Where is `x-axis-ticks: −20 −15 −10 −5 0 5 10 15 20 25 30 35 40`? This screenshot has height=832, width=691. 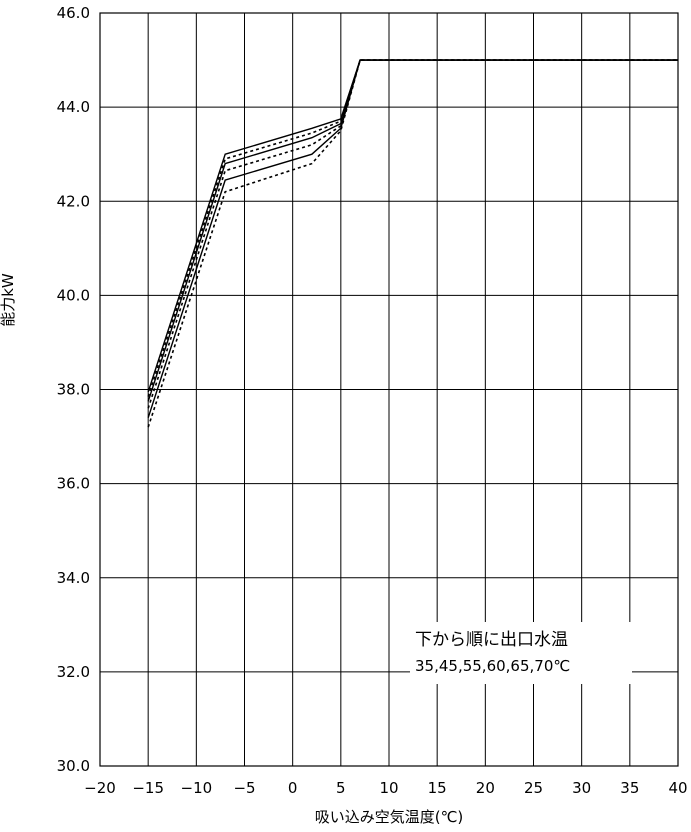
x-axis-ticks: −20 −15 −10 −5 0 5 10 15 20 25 30 35 40 is located at coordinates (385, 788).